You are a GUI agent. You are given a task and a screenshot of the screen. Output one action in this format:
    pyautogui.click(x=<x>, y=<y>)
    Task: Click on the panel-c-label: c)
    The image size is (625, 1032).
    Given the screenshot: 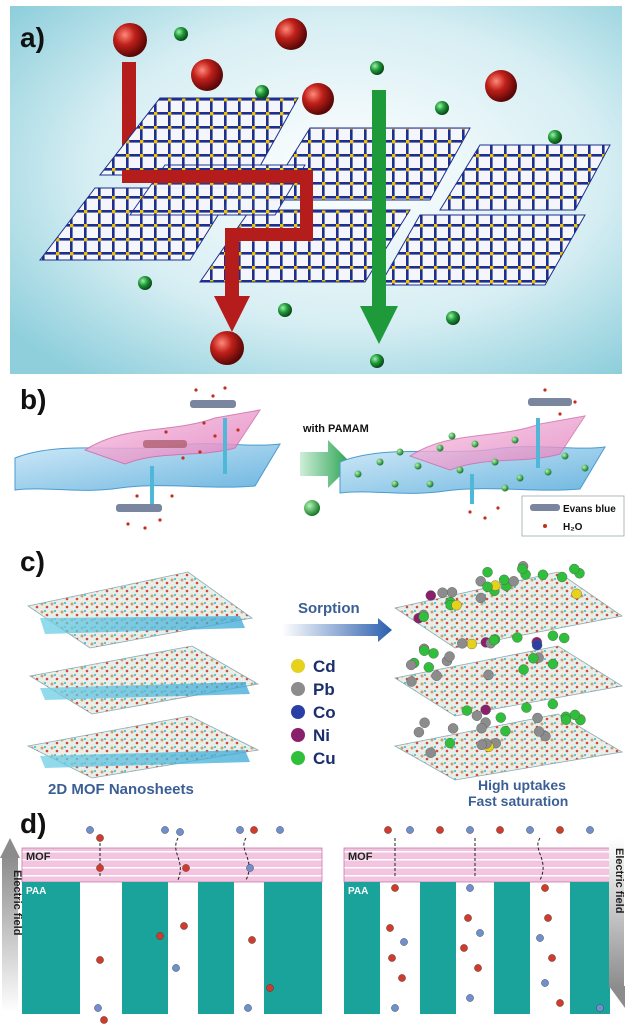 What is the action you would take?
    pyautogui.click(x=32, y=561)
    